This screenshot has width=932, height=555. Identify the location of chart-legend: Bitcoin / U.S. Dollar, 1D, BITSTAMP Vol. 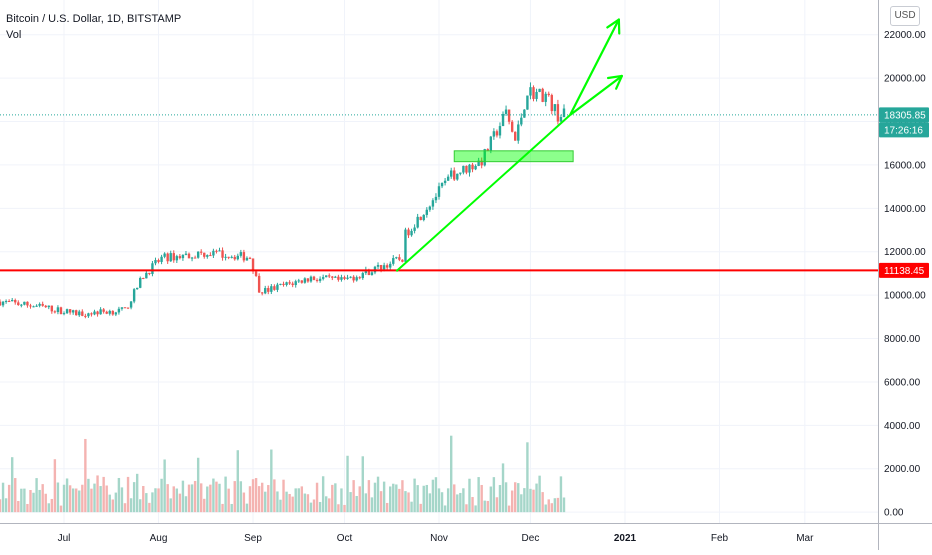
(93, 27).